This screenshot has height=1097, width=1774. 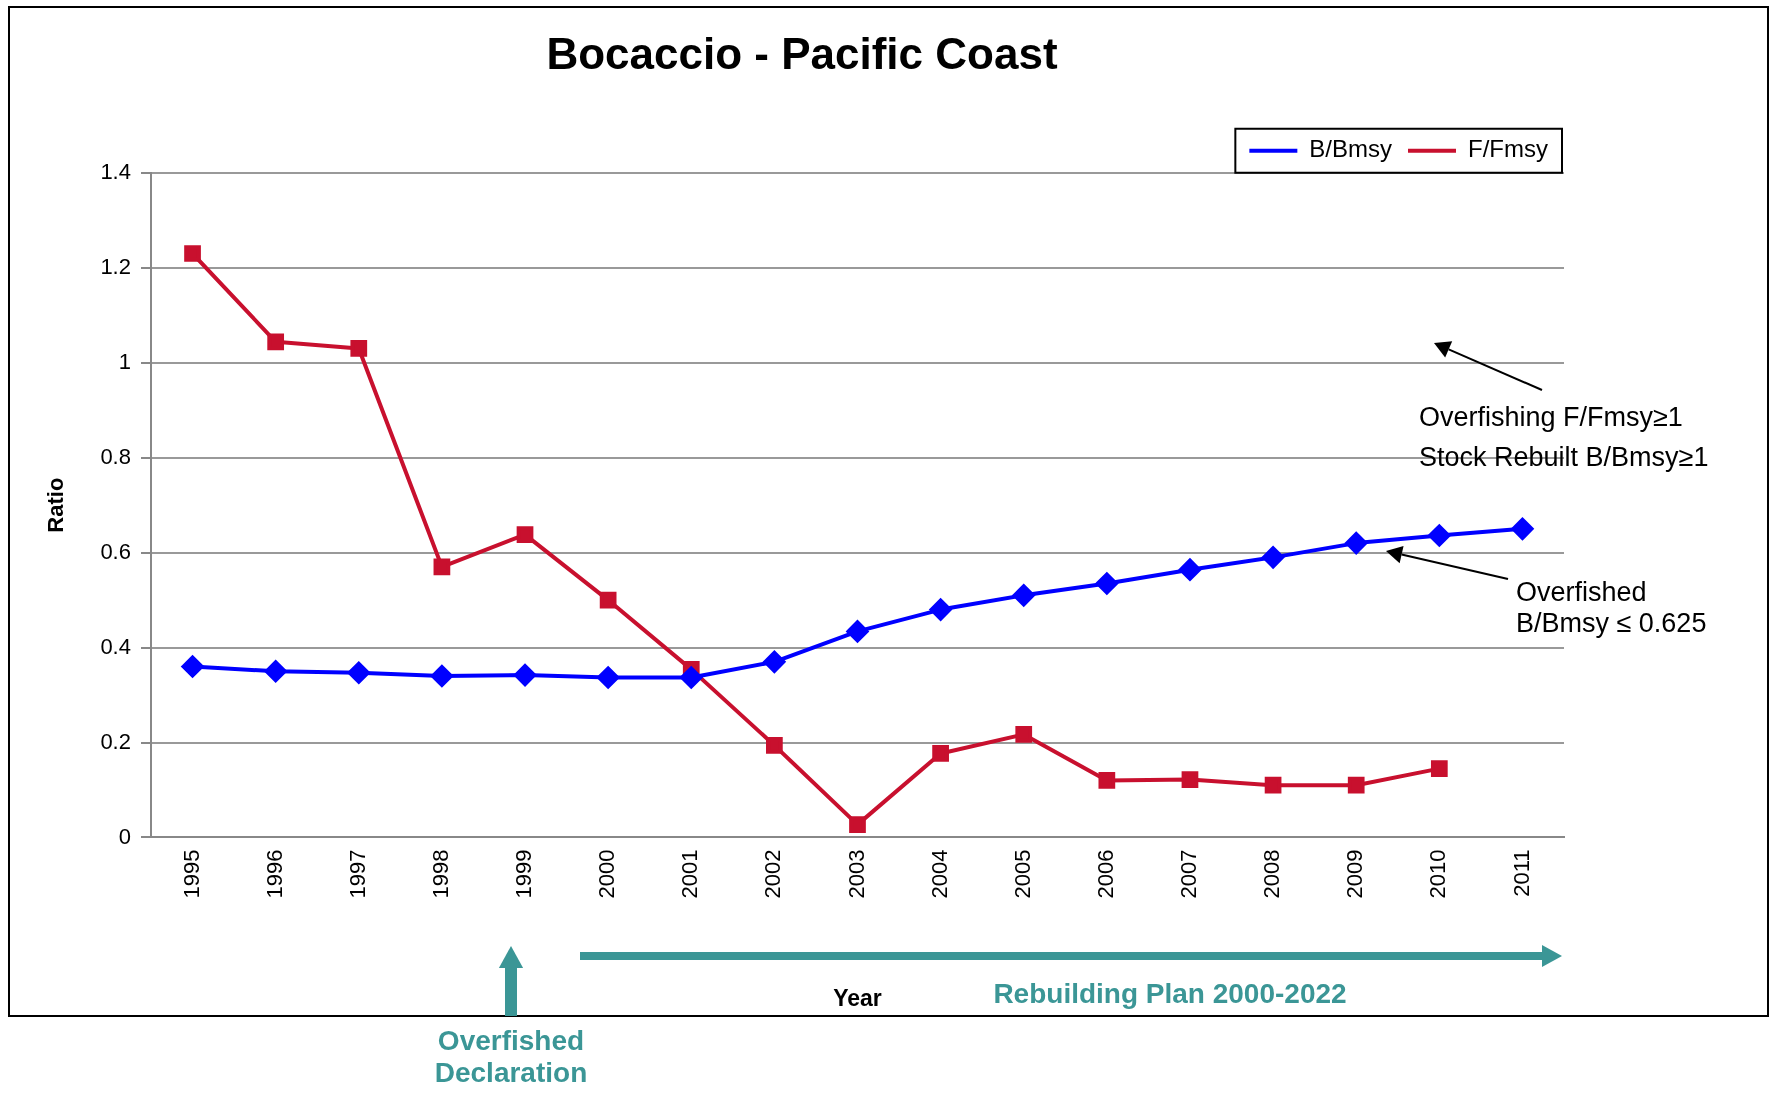 What do you see at coordinates (773, 874) in the screenshot?
I see `x-tick-label: 2002` at bounding box center [773, 874].